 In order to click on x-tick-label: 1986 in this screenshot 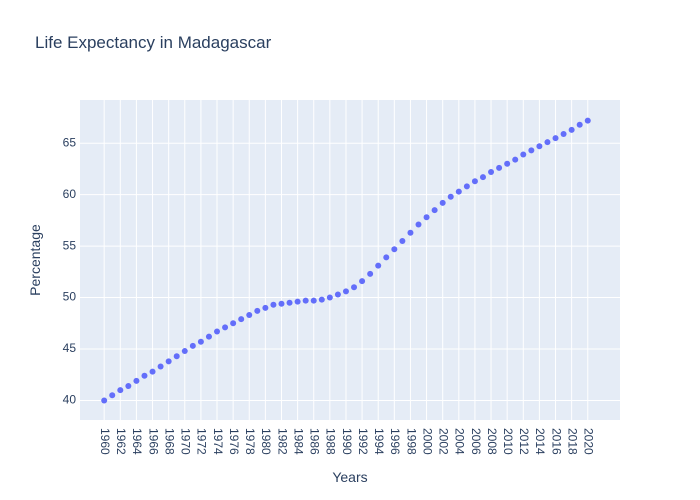, I will do `click(315, 441)`.